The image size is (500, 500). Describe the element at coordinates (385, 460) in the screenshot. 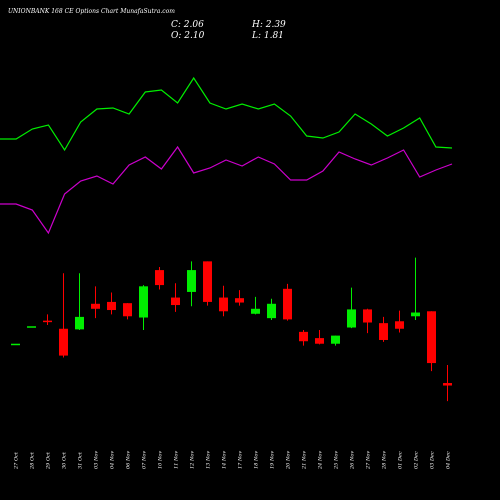

I see `x-tick-label: 28 Nov` at that location.